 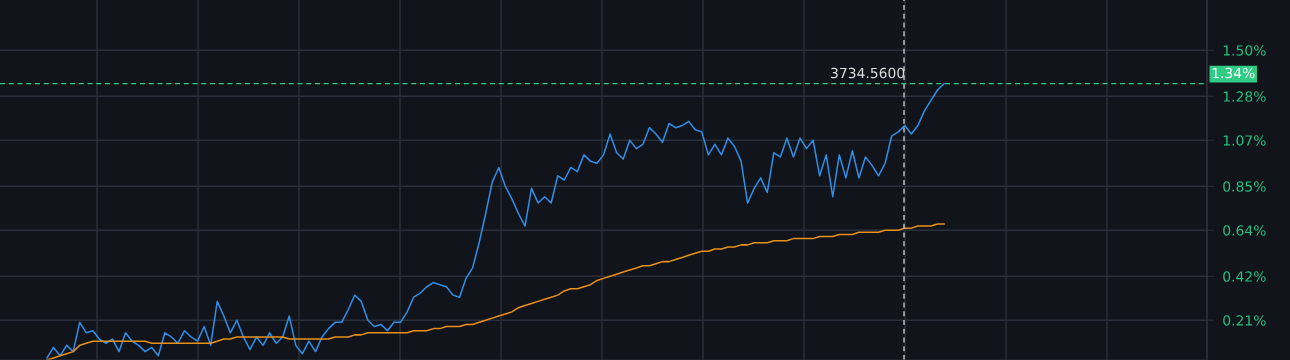 I want to click on y-tick-label: 1.28%, so click(x=1244, y=96).